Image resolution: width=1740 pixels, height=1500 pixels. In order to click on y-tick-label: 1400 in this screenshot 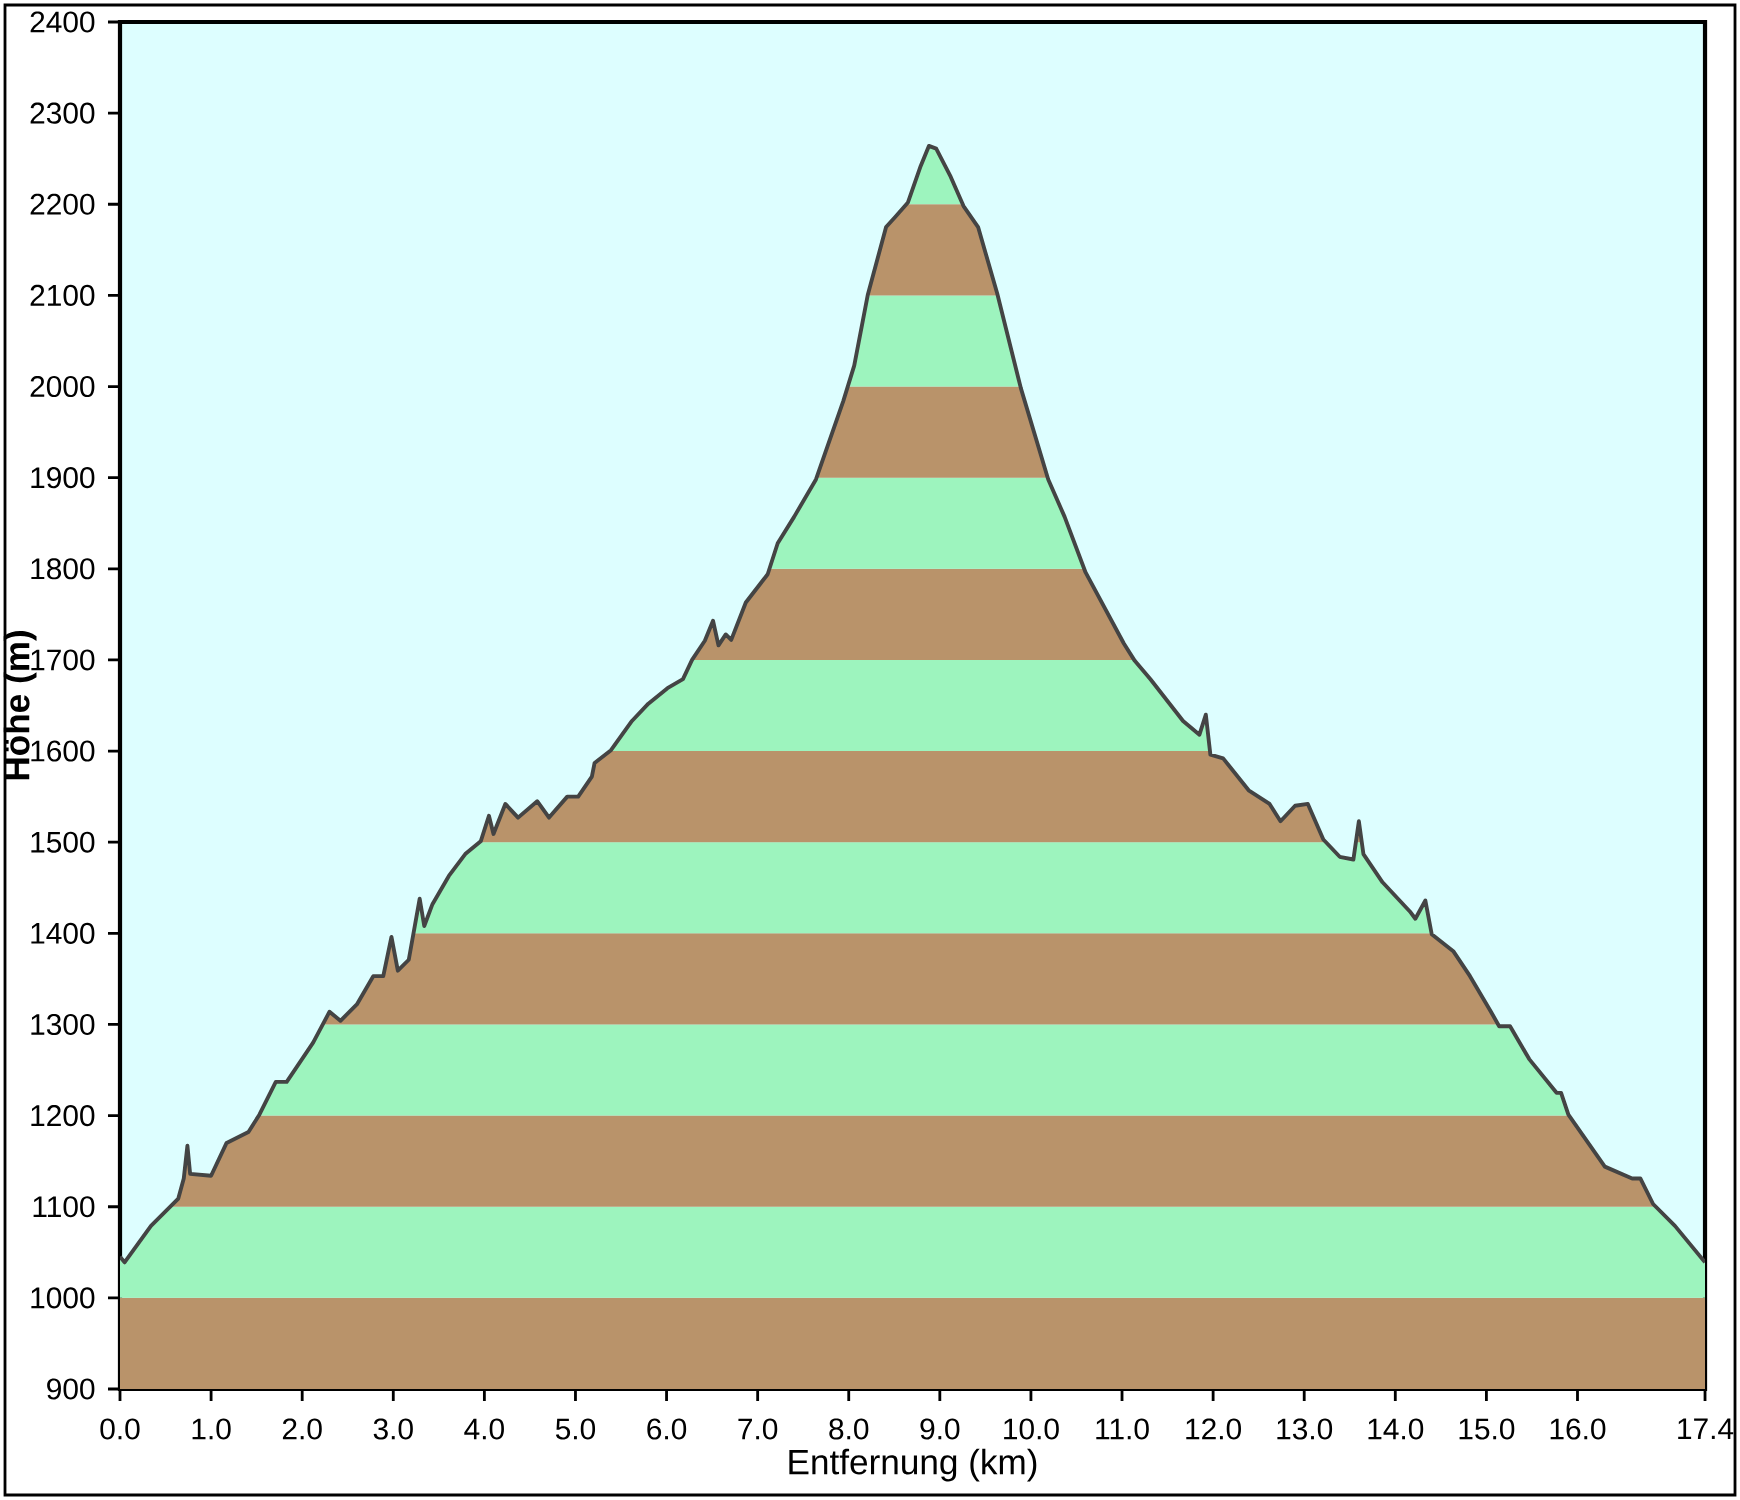, I will do `click(63, 933)`.